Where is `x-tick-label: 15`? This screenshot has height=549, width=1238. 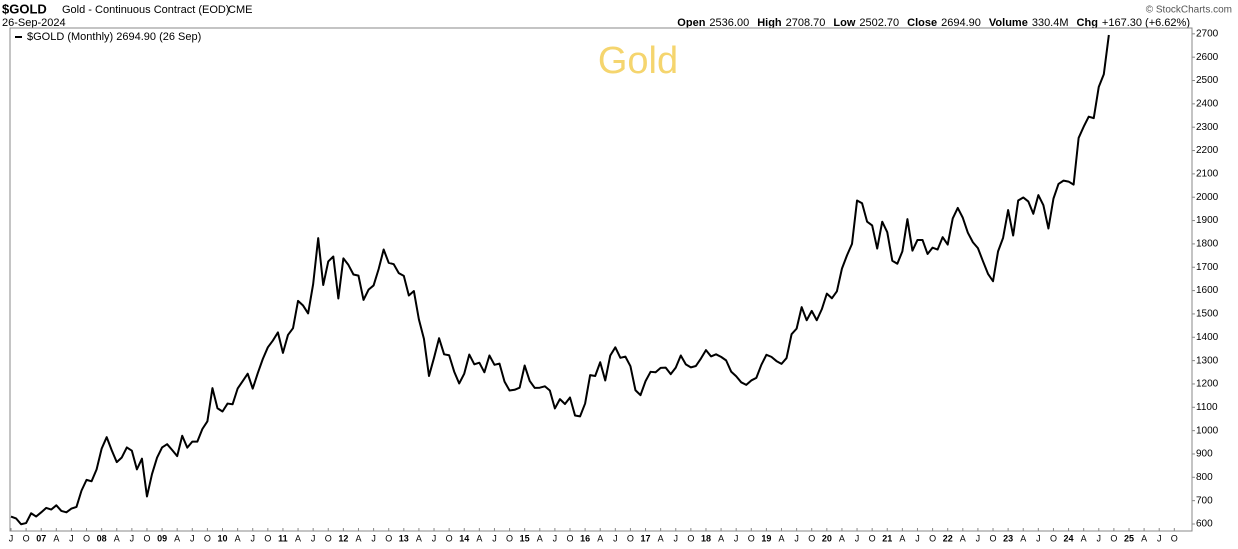 x-tick-label: 15 is located at coordinates (525, 538).